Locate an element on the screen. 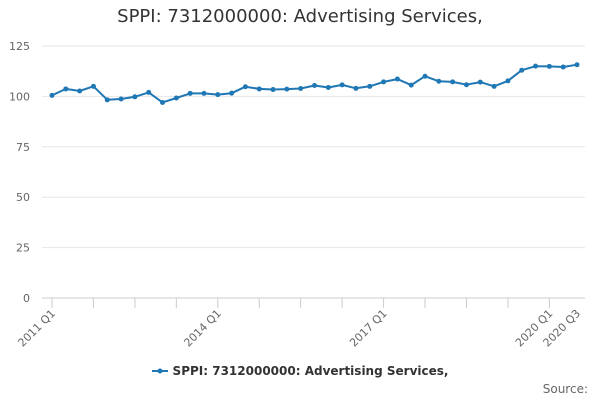  legend-item-series: SPPI: 7312000000: Advertising Services, is located at coordinates (300, 371).